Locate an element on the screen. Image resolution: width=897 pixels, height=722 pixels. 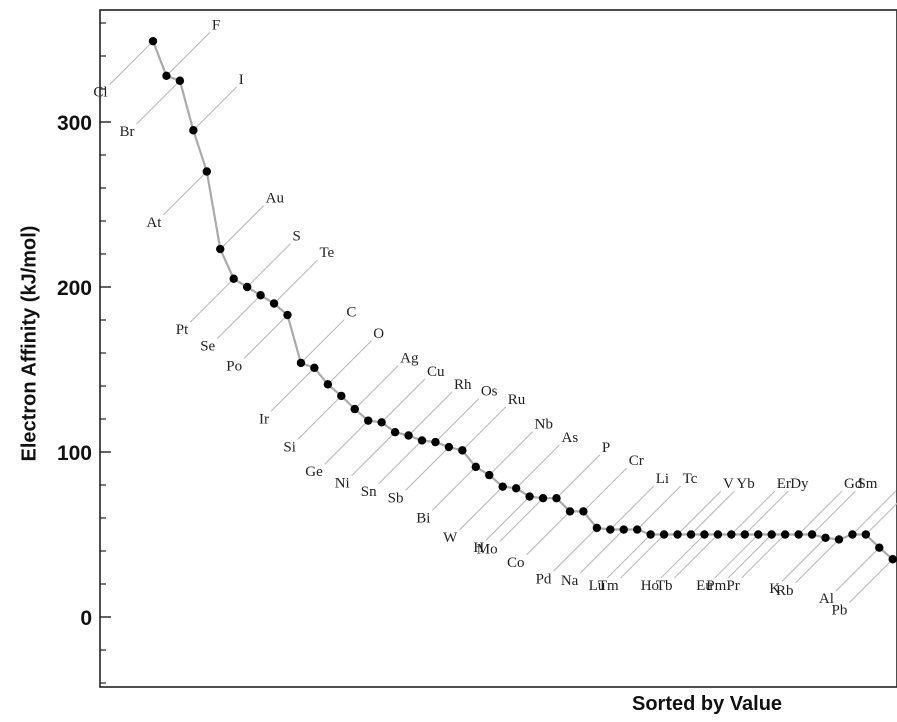
element-label: C is located at coordinates (351, 313).